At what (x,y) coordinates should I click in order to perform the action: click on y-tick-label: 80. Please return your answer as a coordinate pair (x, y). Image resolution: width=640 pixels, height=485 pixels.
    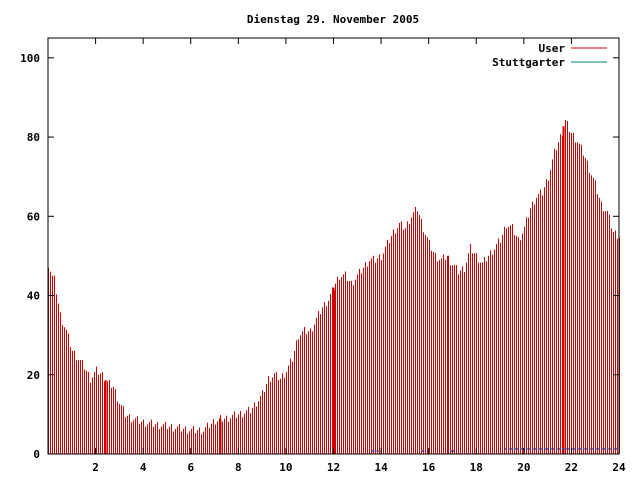
    Looking at the image, I should click on (33, 137).